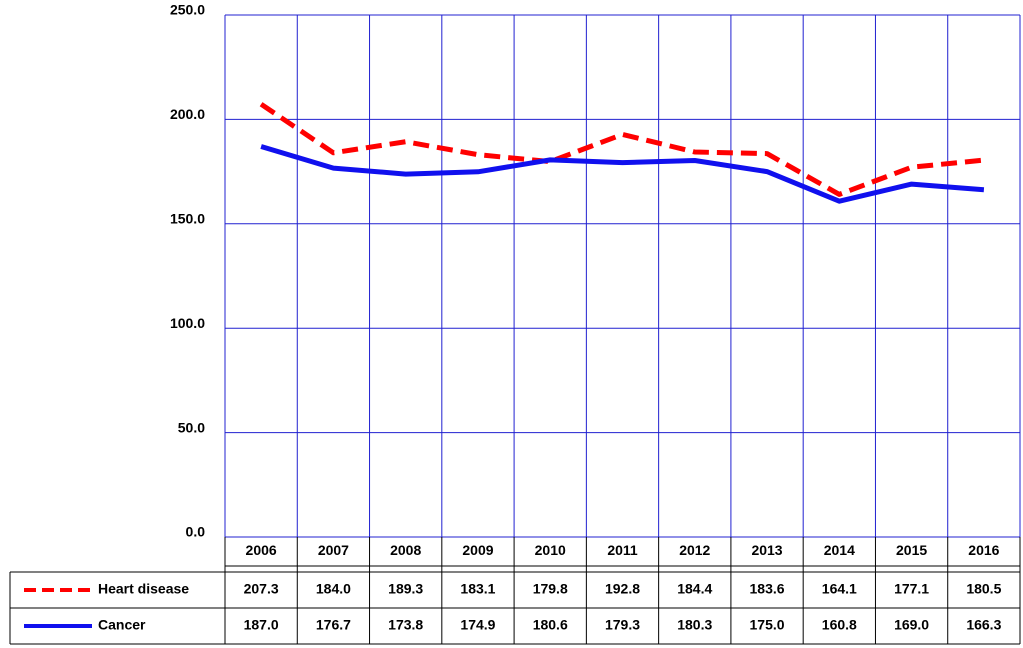 The height and width of the screenshot is (648, 1023). Describe the element at coordinates (767, 589) in the screenshot. I see `data-label: 183.6` at that location.